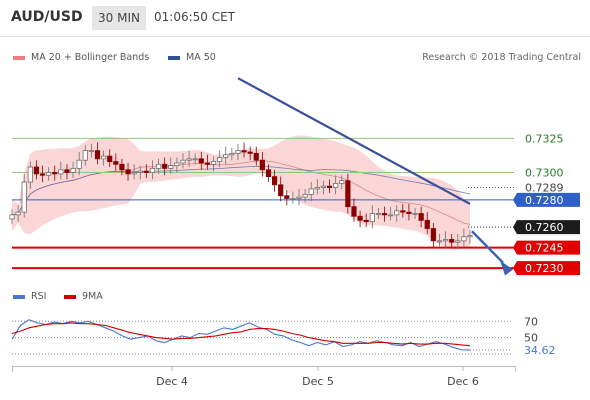 Image resolution: width=590 pixels, height=400 pixels. I want to click on level-label-0.7280: 0.7280, so click(544, 200).